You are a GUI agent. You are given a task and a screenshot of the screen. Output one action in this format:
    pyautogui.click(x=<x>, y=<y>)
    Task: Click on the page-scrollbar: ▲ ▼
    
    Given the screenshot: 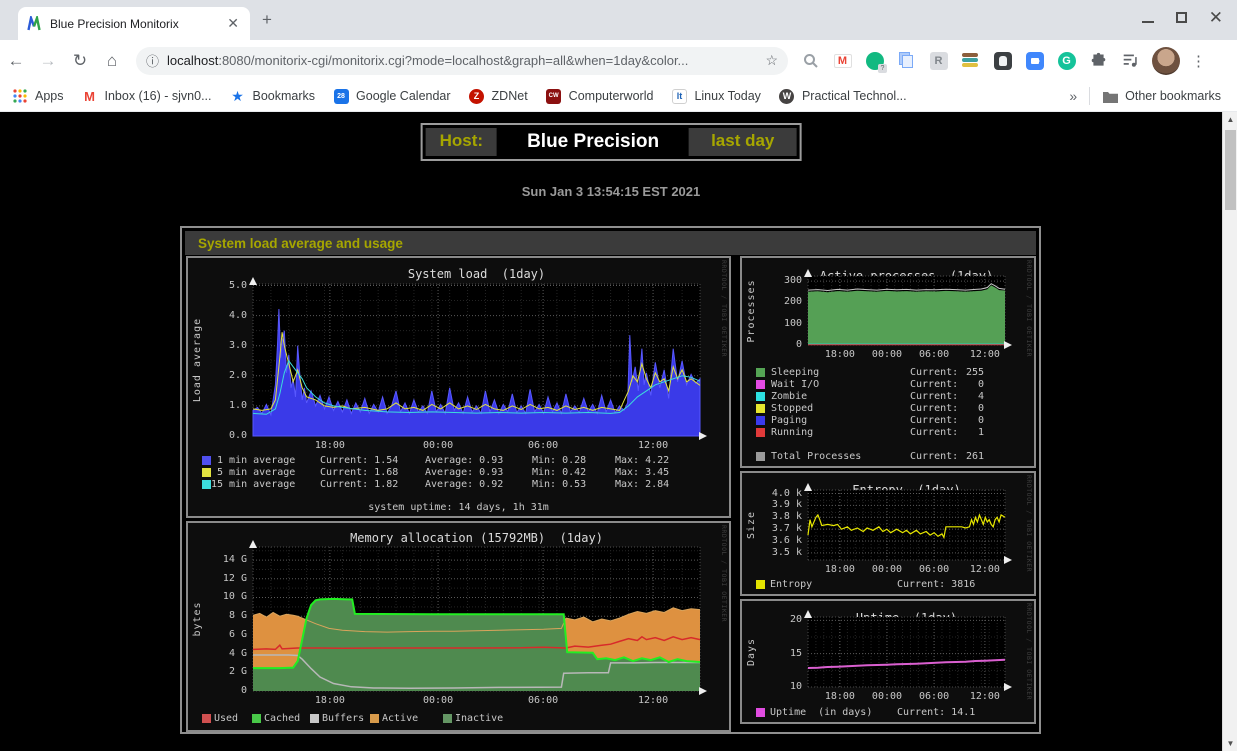 What is the action you would take?
    pyautogui.click(x=1229, y=431)
    